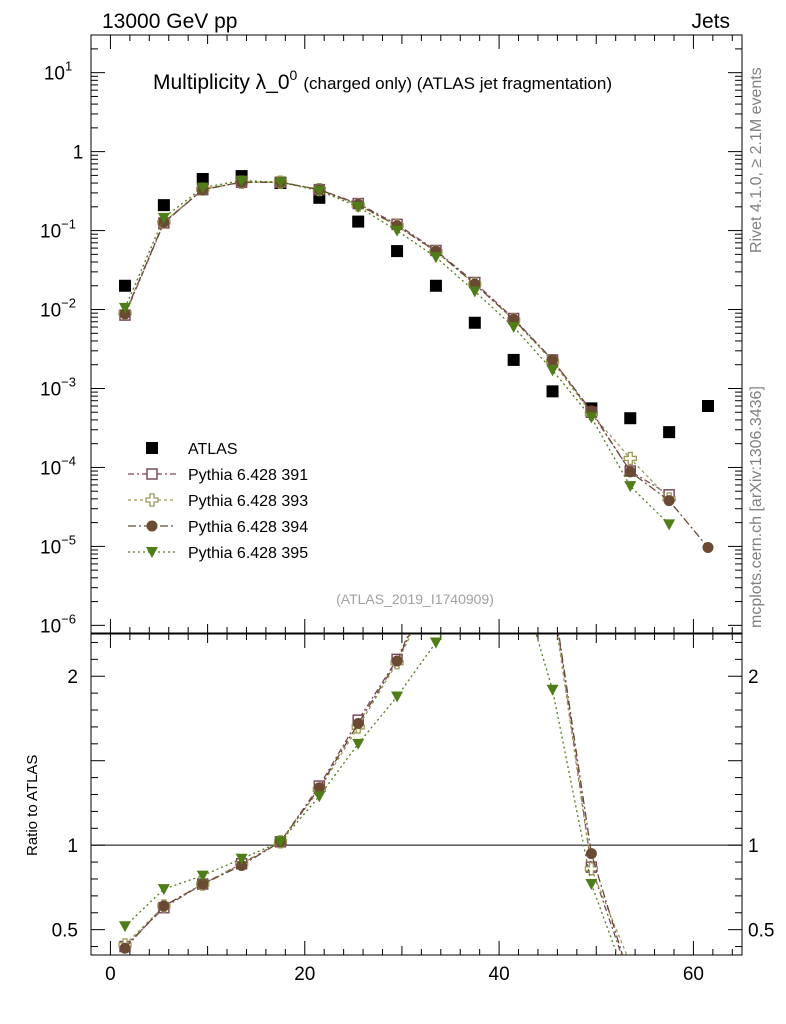  What do you see at coordinates (756, 160) in the screenshot?
I see `side-label-top: Rivet 4.1.0, ≥ 2.1M events` at bounding box center [756, 160].